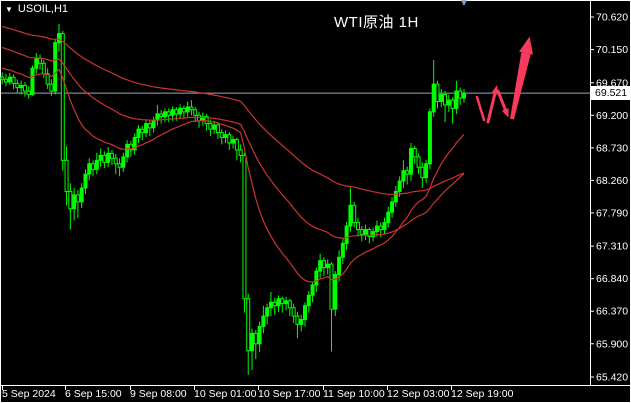 The width and height of the screenshot is (631, 403). What do you see at coordinates (520, 86) in the screenshot?
I see `big-up-arrow-body` at bounding box center [520, 86].